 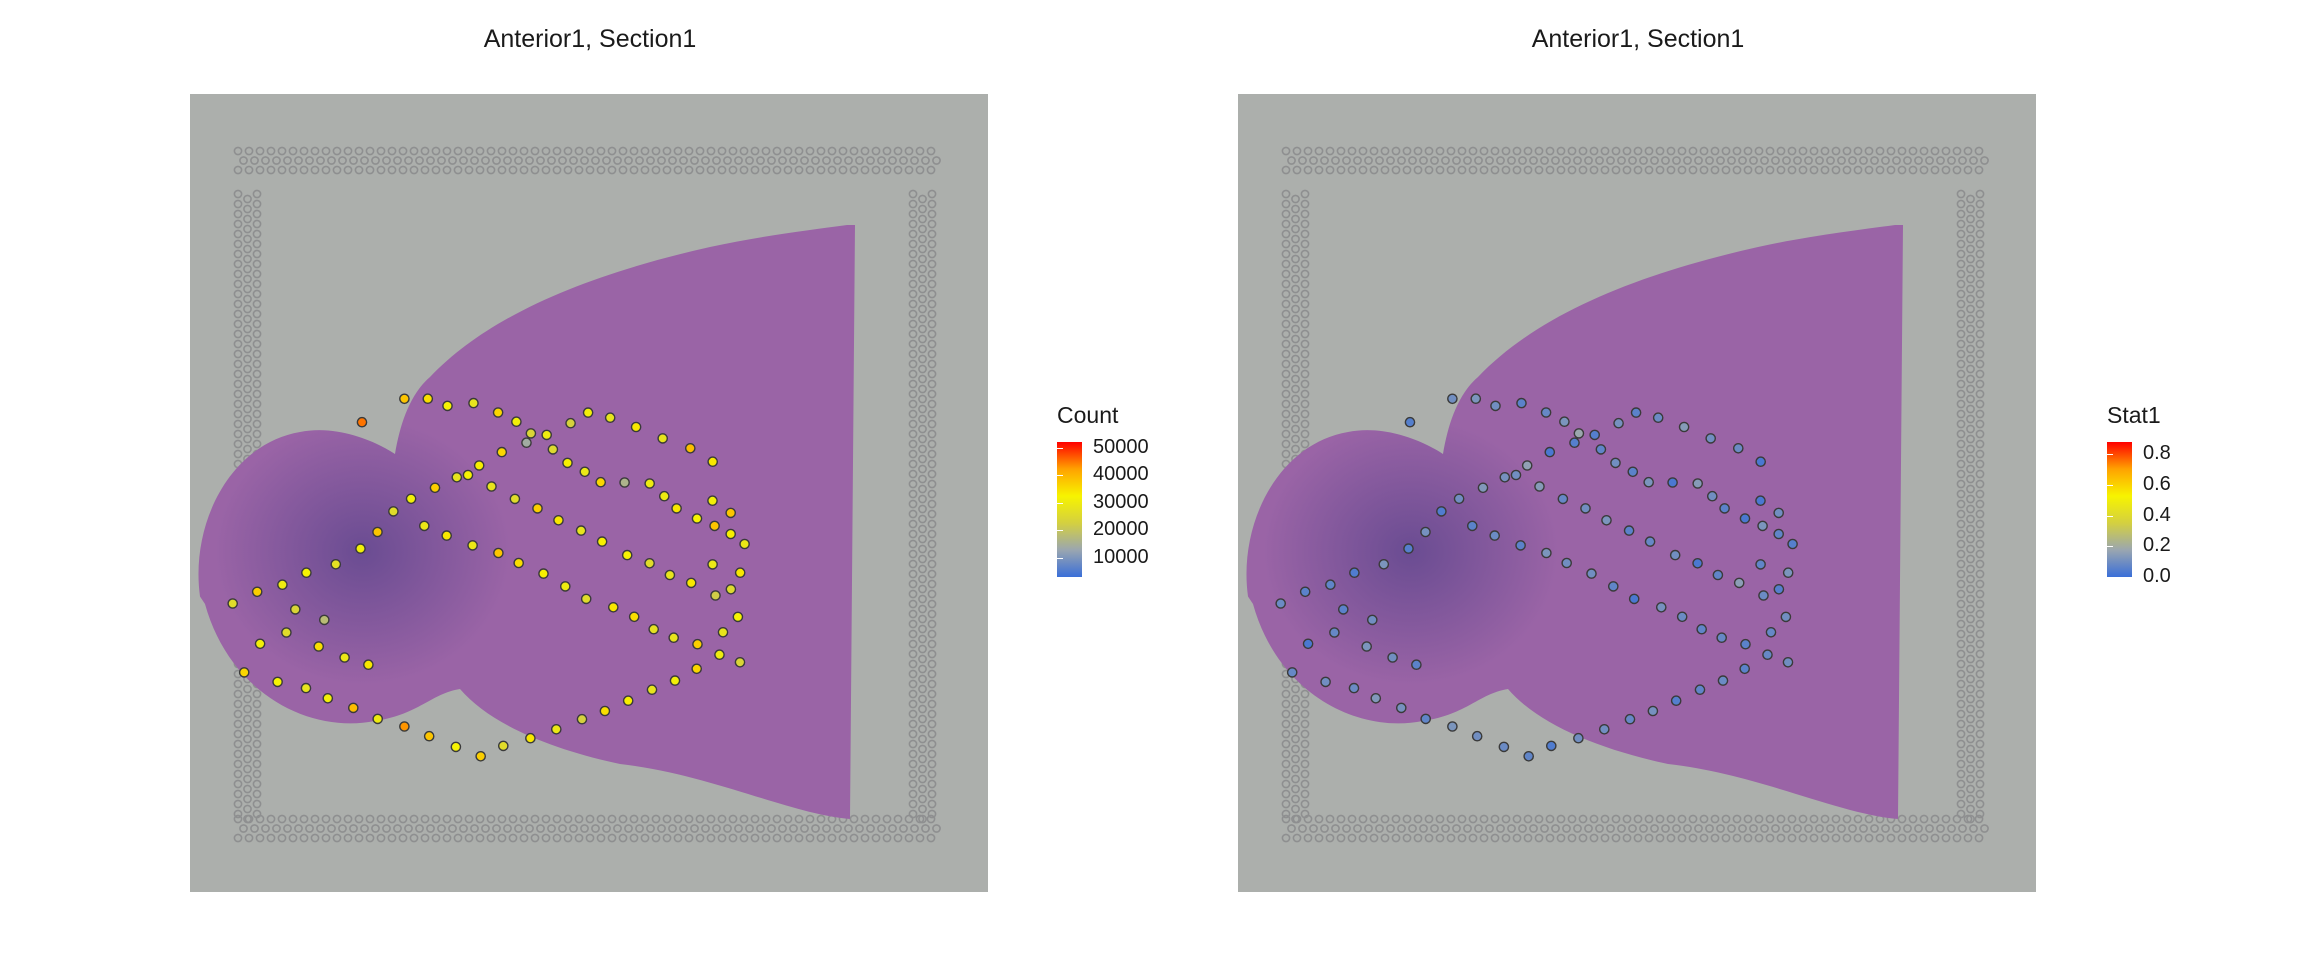 I want to click on legend-title: Stat1, so click(x=2134, y=415).